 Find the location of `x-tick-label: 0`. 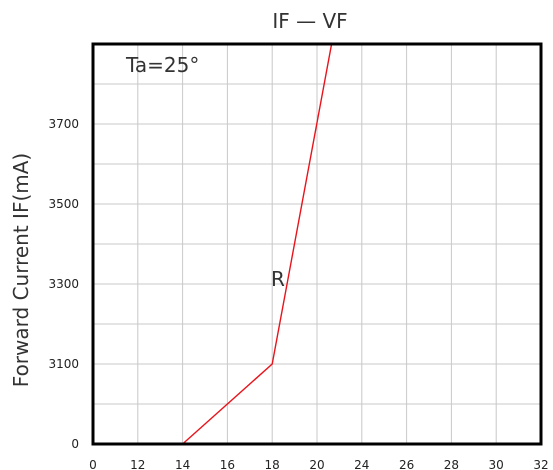

x-tick-label: 0 is located at coordinates (93, 464).